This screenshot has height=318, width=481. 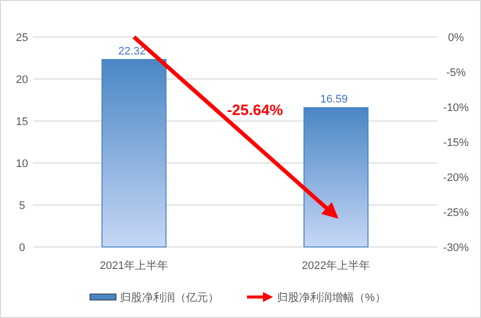 I want to click on y2-tick-label: -30%, so click(x=456, y=248).